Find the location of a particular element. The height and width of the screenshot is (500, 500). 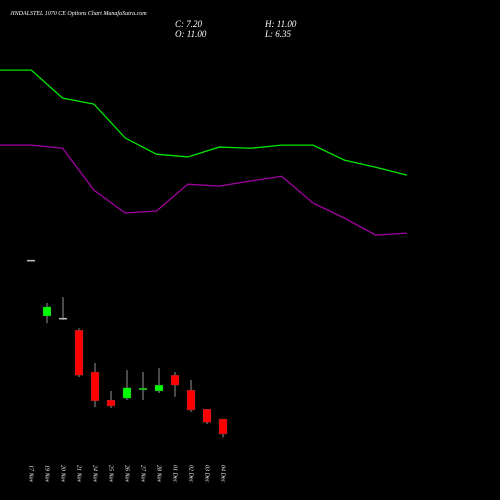

x-tick-label: 25 Nov is located at coordinates (111, 474).